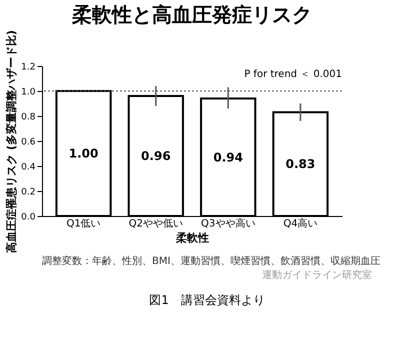  What do you see at coordinates (28, 143) in the screenshot?
I see `y-tick-label: 0.6` at bounding box center [28, 143].